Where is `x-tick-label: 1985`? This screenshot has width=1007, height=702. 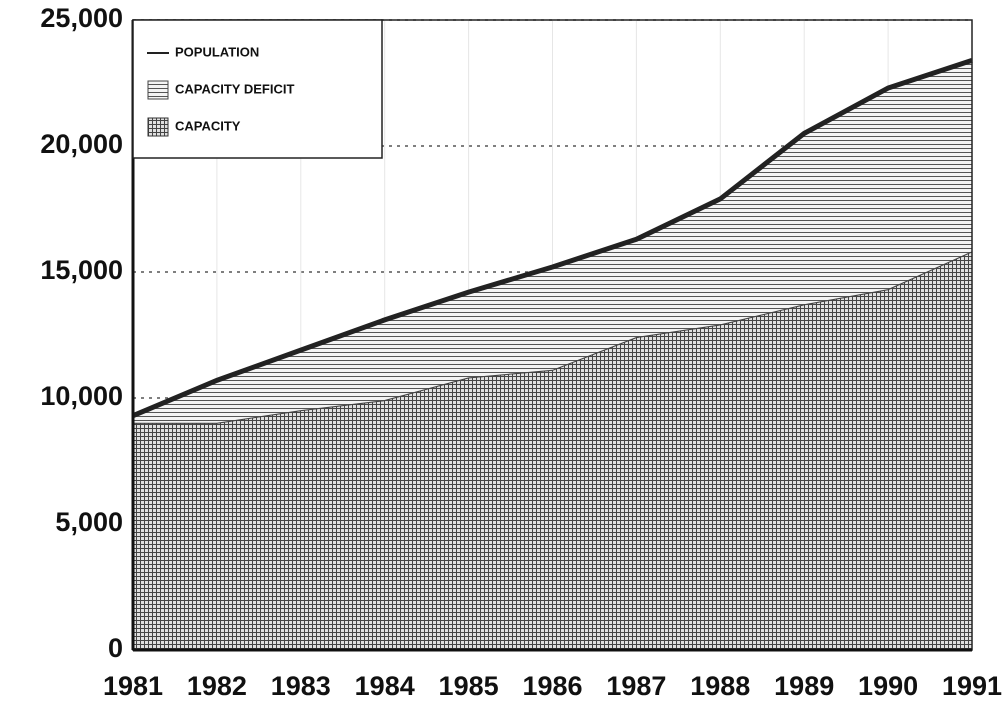
x-tick-label: 1985 is located at coordinates (469, 686).